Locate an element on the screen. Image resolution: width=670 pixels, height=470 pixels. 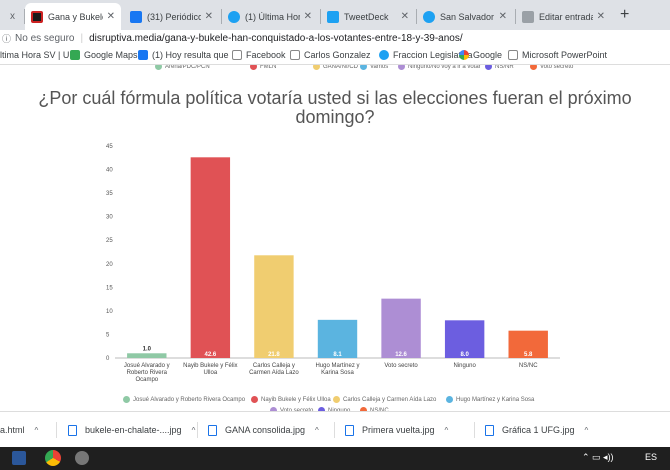
download-label: Primera vuelta.jpg is located at coordinates (398, 430).